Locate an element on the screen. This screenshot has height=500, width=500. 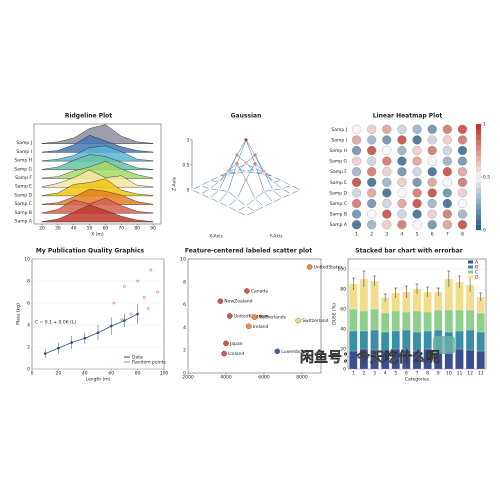
y-tick-label: 10 is located at coordinates (183, 260).